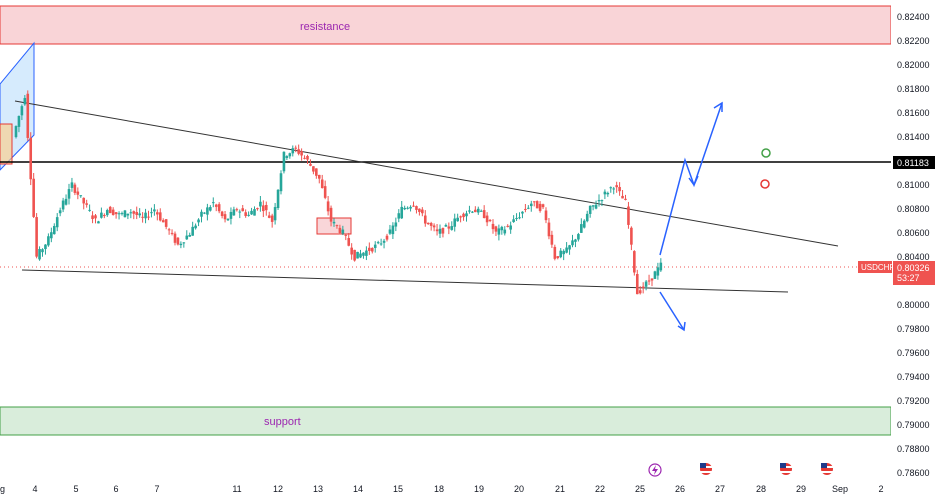 Image resolution: width=939 pixels, height=500 pixels. Describe the element at coordinates (913, 425) in the screenshot. I see `price-tick-label: 0.79000` at that location.